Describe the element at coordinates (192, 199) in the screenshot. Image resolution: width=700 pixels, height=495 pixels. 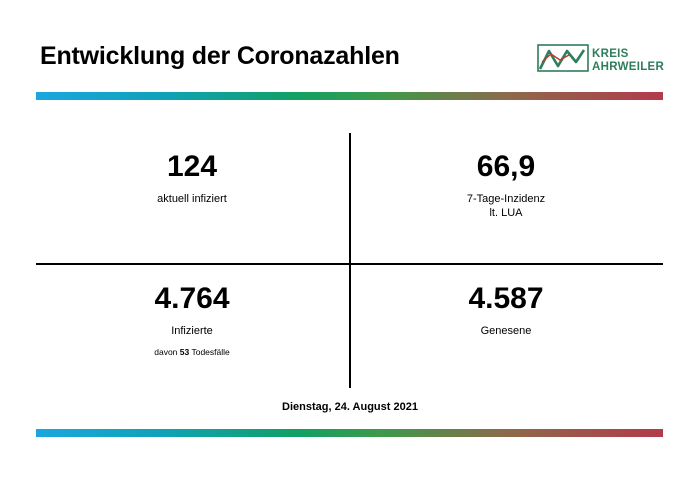
I see `active-cases-label: aktuell infiziert` at that location.